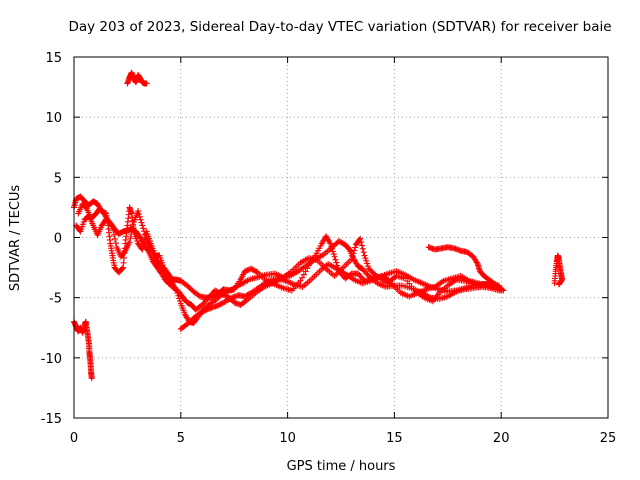 The image size is (640, 480). Describe the element at coordinates (501, 438) in the screenshot. I see `x-tick-label: 20` at that location.